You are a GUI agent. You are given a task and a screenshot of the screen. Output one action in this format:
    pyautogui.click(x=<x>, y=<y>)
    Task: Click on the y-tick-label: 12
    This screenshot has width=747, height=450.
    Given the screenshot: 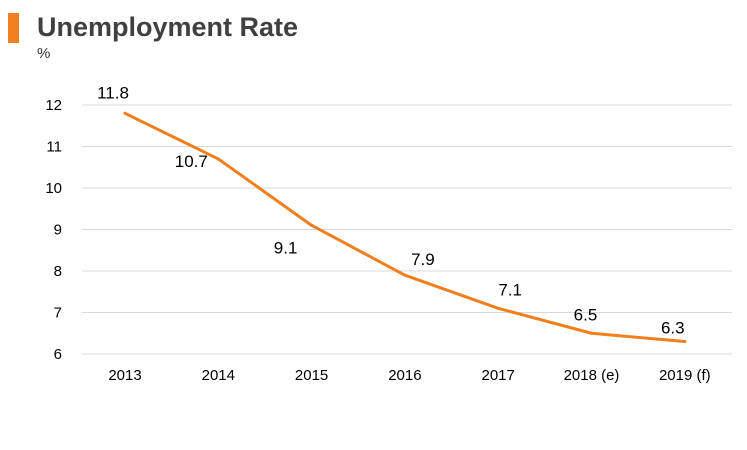 What is the action you would take?
    pyautogui.click(x=53, y=105)
    